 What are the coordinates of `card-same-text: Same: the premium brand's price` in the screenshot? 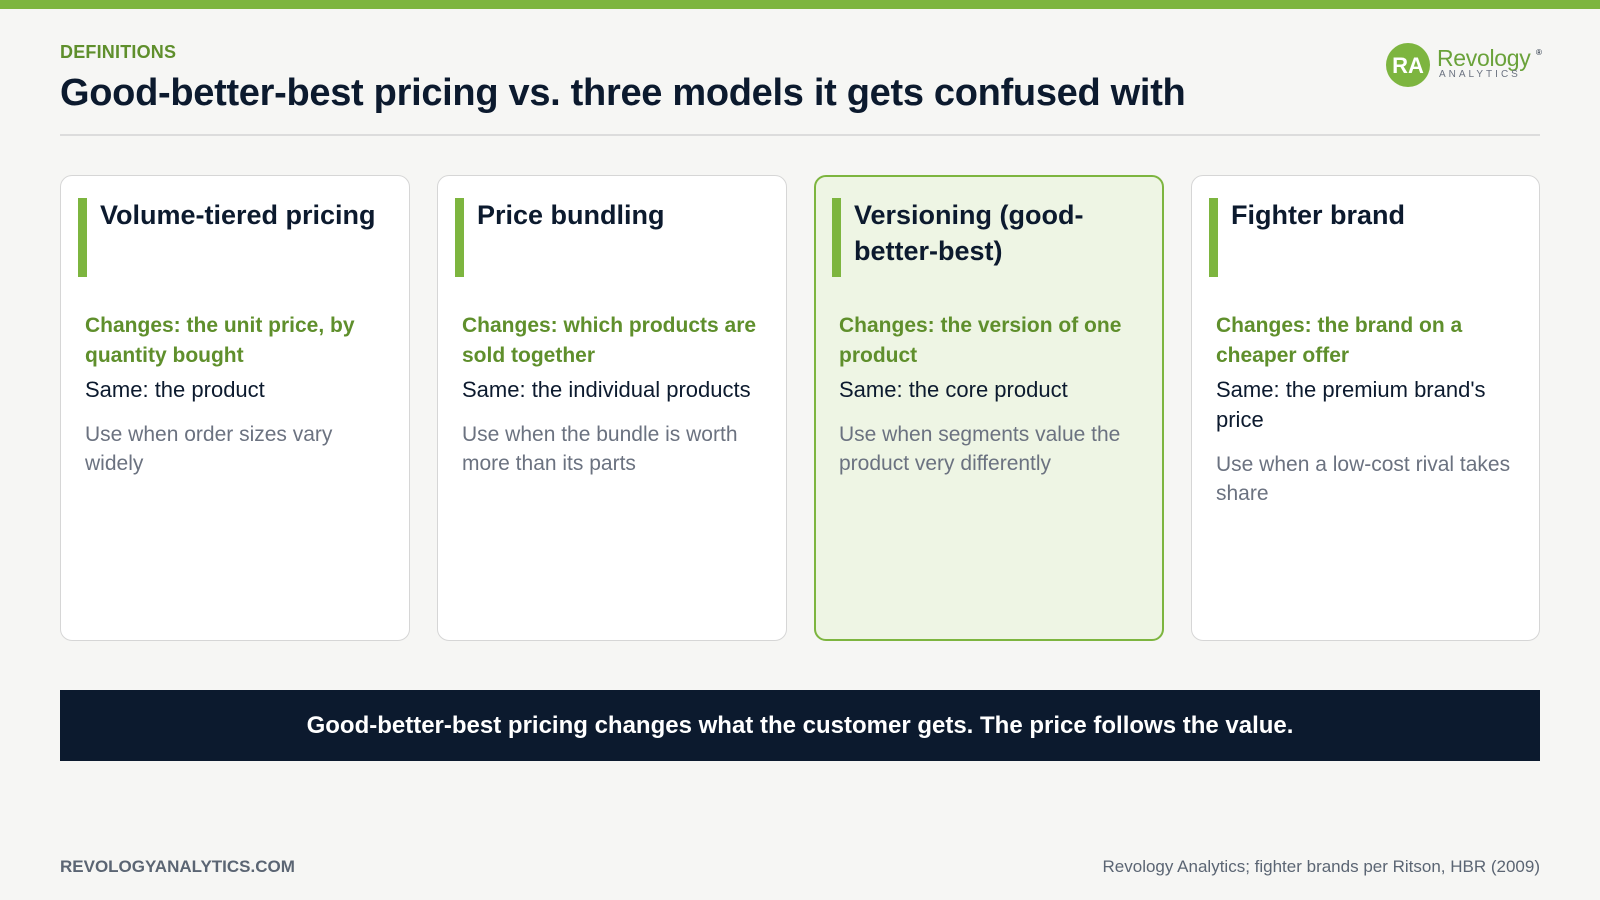 It's located at (1351, 404).